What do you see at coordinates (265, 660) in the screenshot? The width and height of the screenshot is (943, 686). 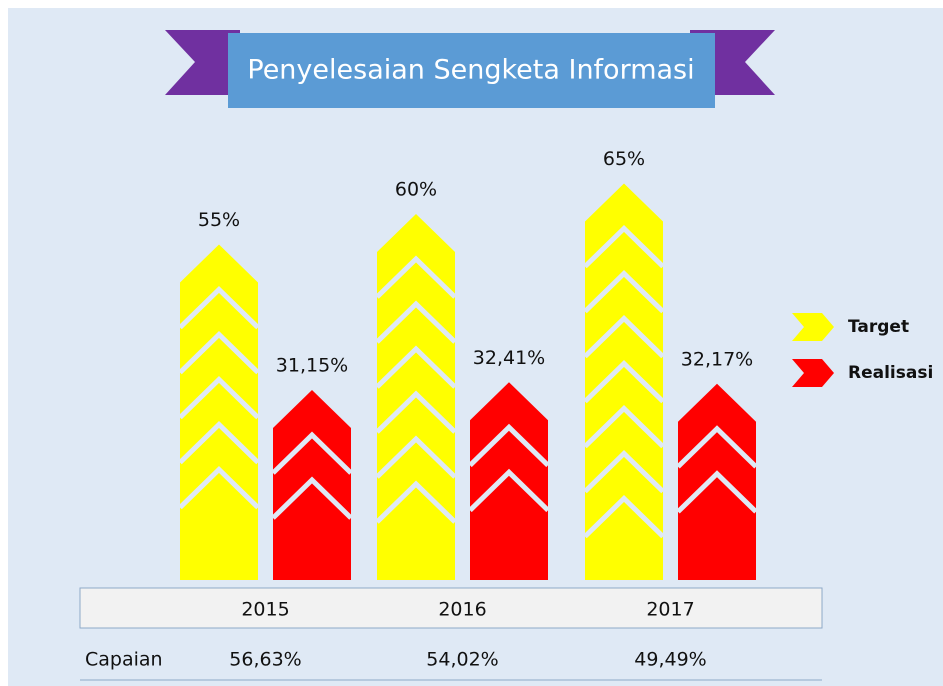 I see `capaian-value: 56,63%` at bounding box center [265, 660].